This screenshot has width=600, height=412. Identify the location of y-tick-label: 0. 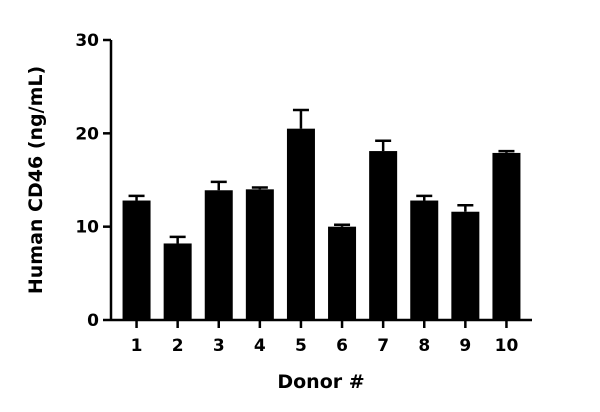
(93, 321).